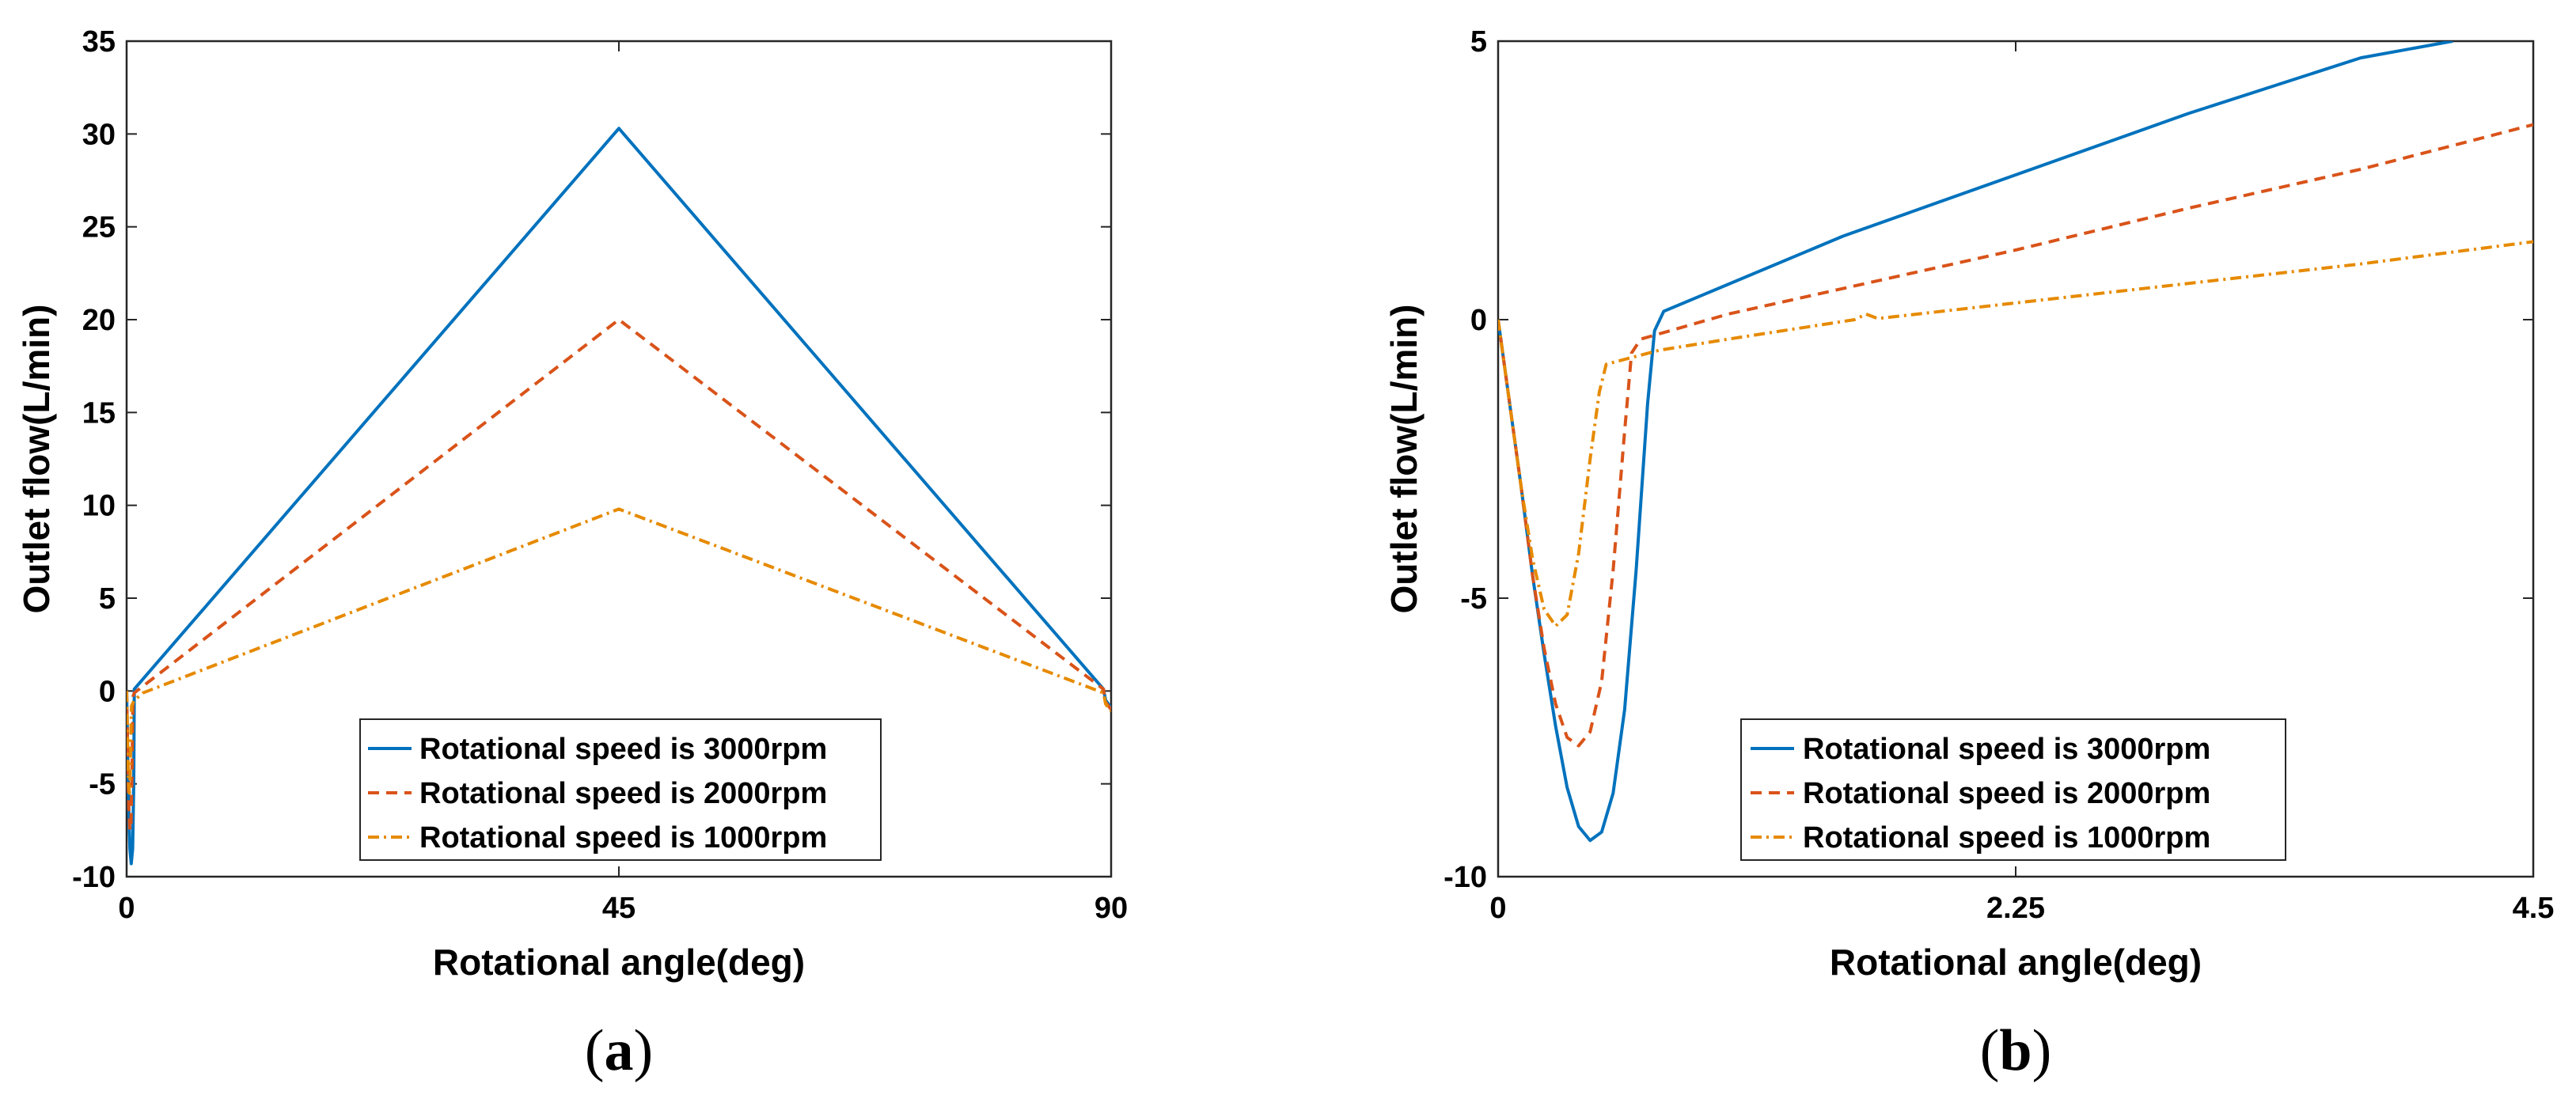 The image size is (2576, 1099). Describe the element at coordinates (1990, 1050) in the screenshot. I see `caption-open-b: (` at that location.